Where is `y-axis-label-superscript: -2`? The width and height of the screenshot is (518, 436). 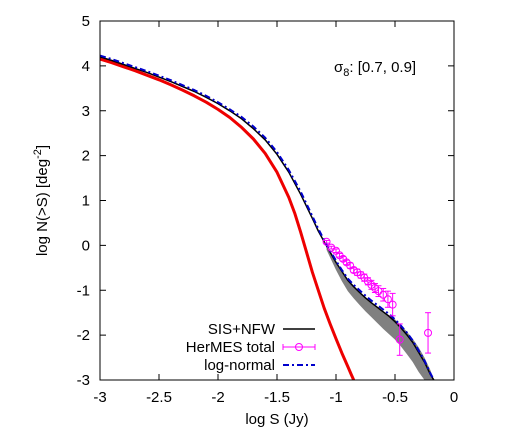
y-axis-label-superscript: -2 is located at coordinates (38, 154).